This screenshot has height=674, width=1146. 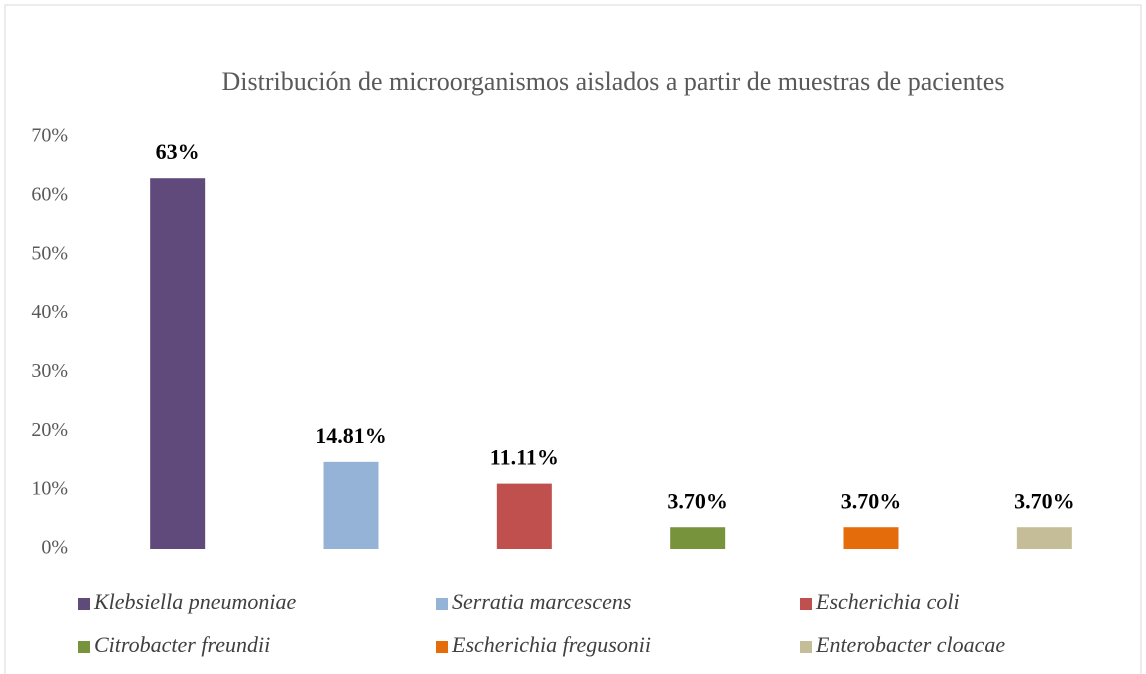 I want to click on y-tick-label: 10%, so click(x=49, y=489).